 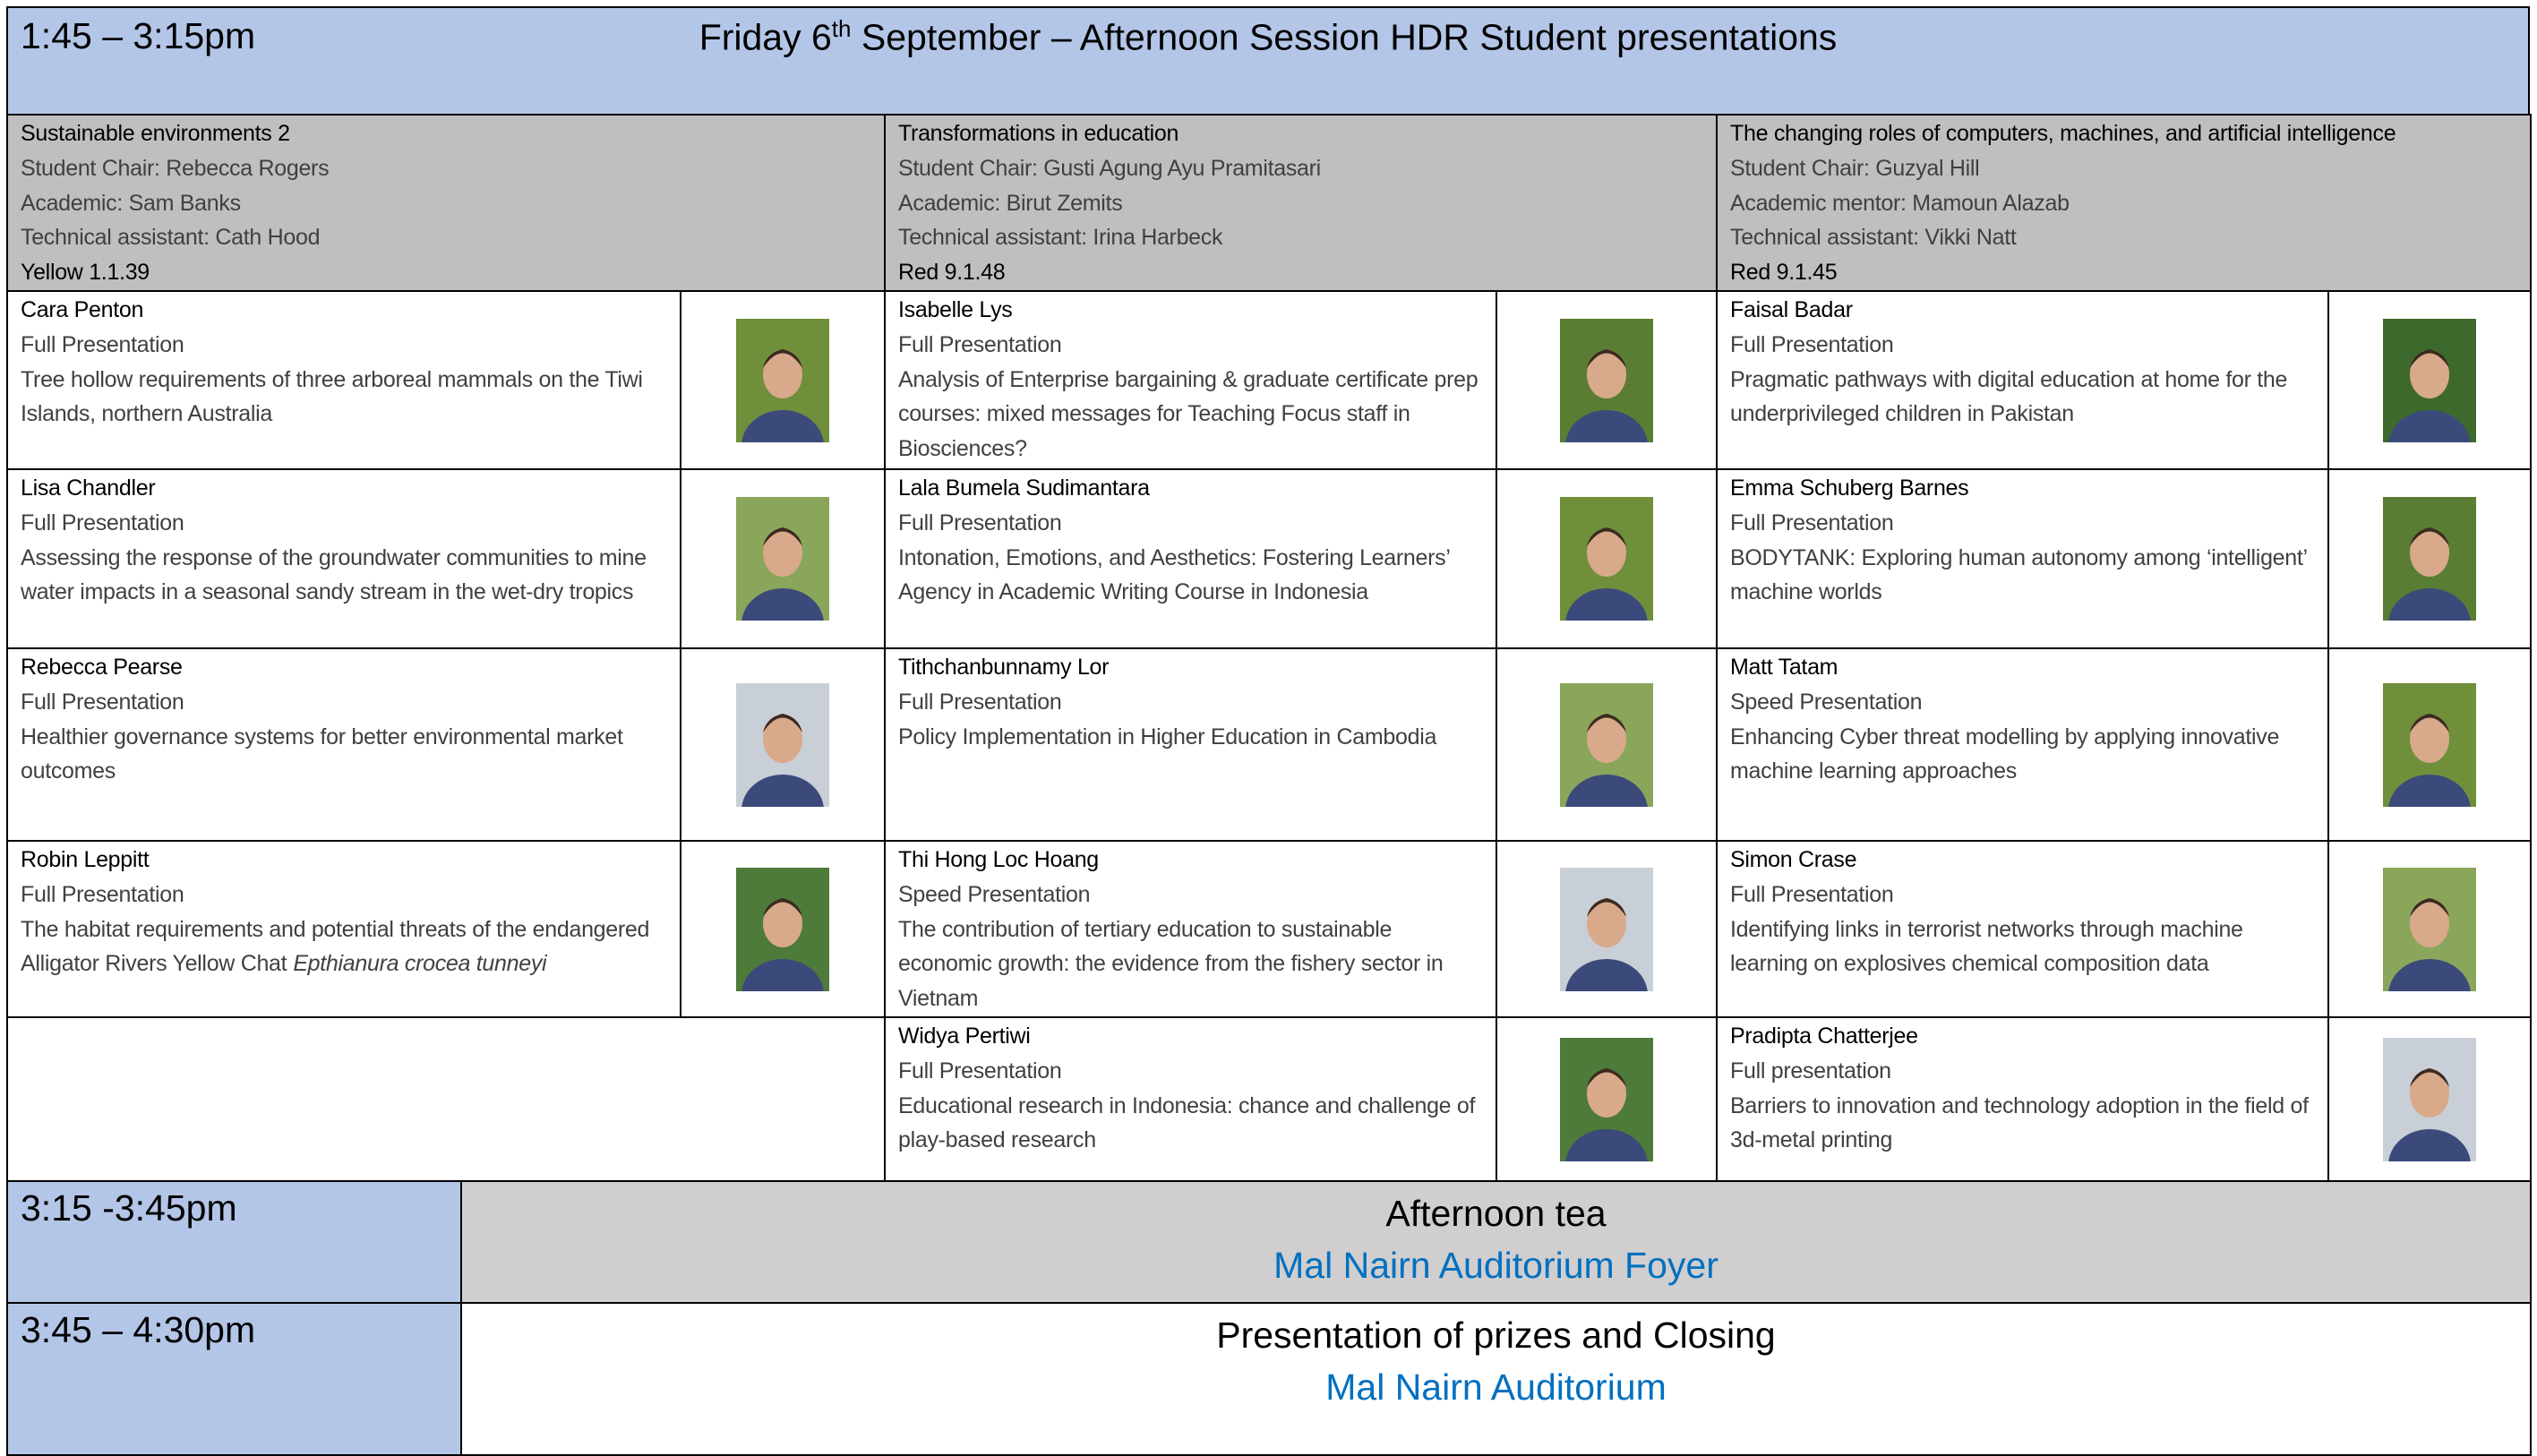 What do you see at coordinates (952, 273) in the screenshot?
I see `session-room: Red 9.1.48` at bounding box center [952, 273].